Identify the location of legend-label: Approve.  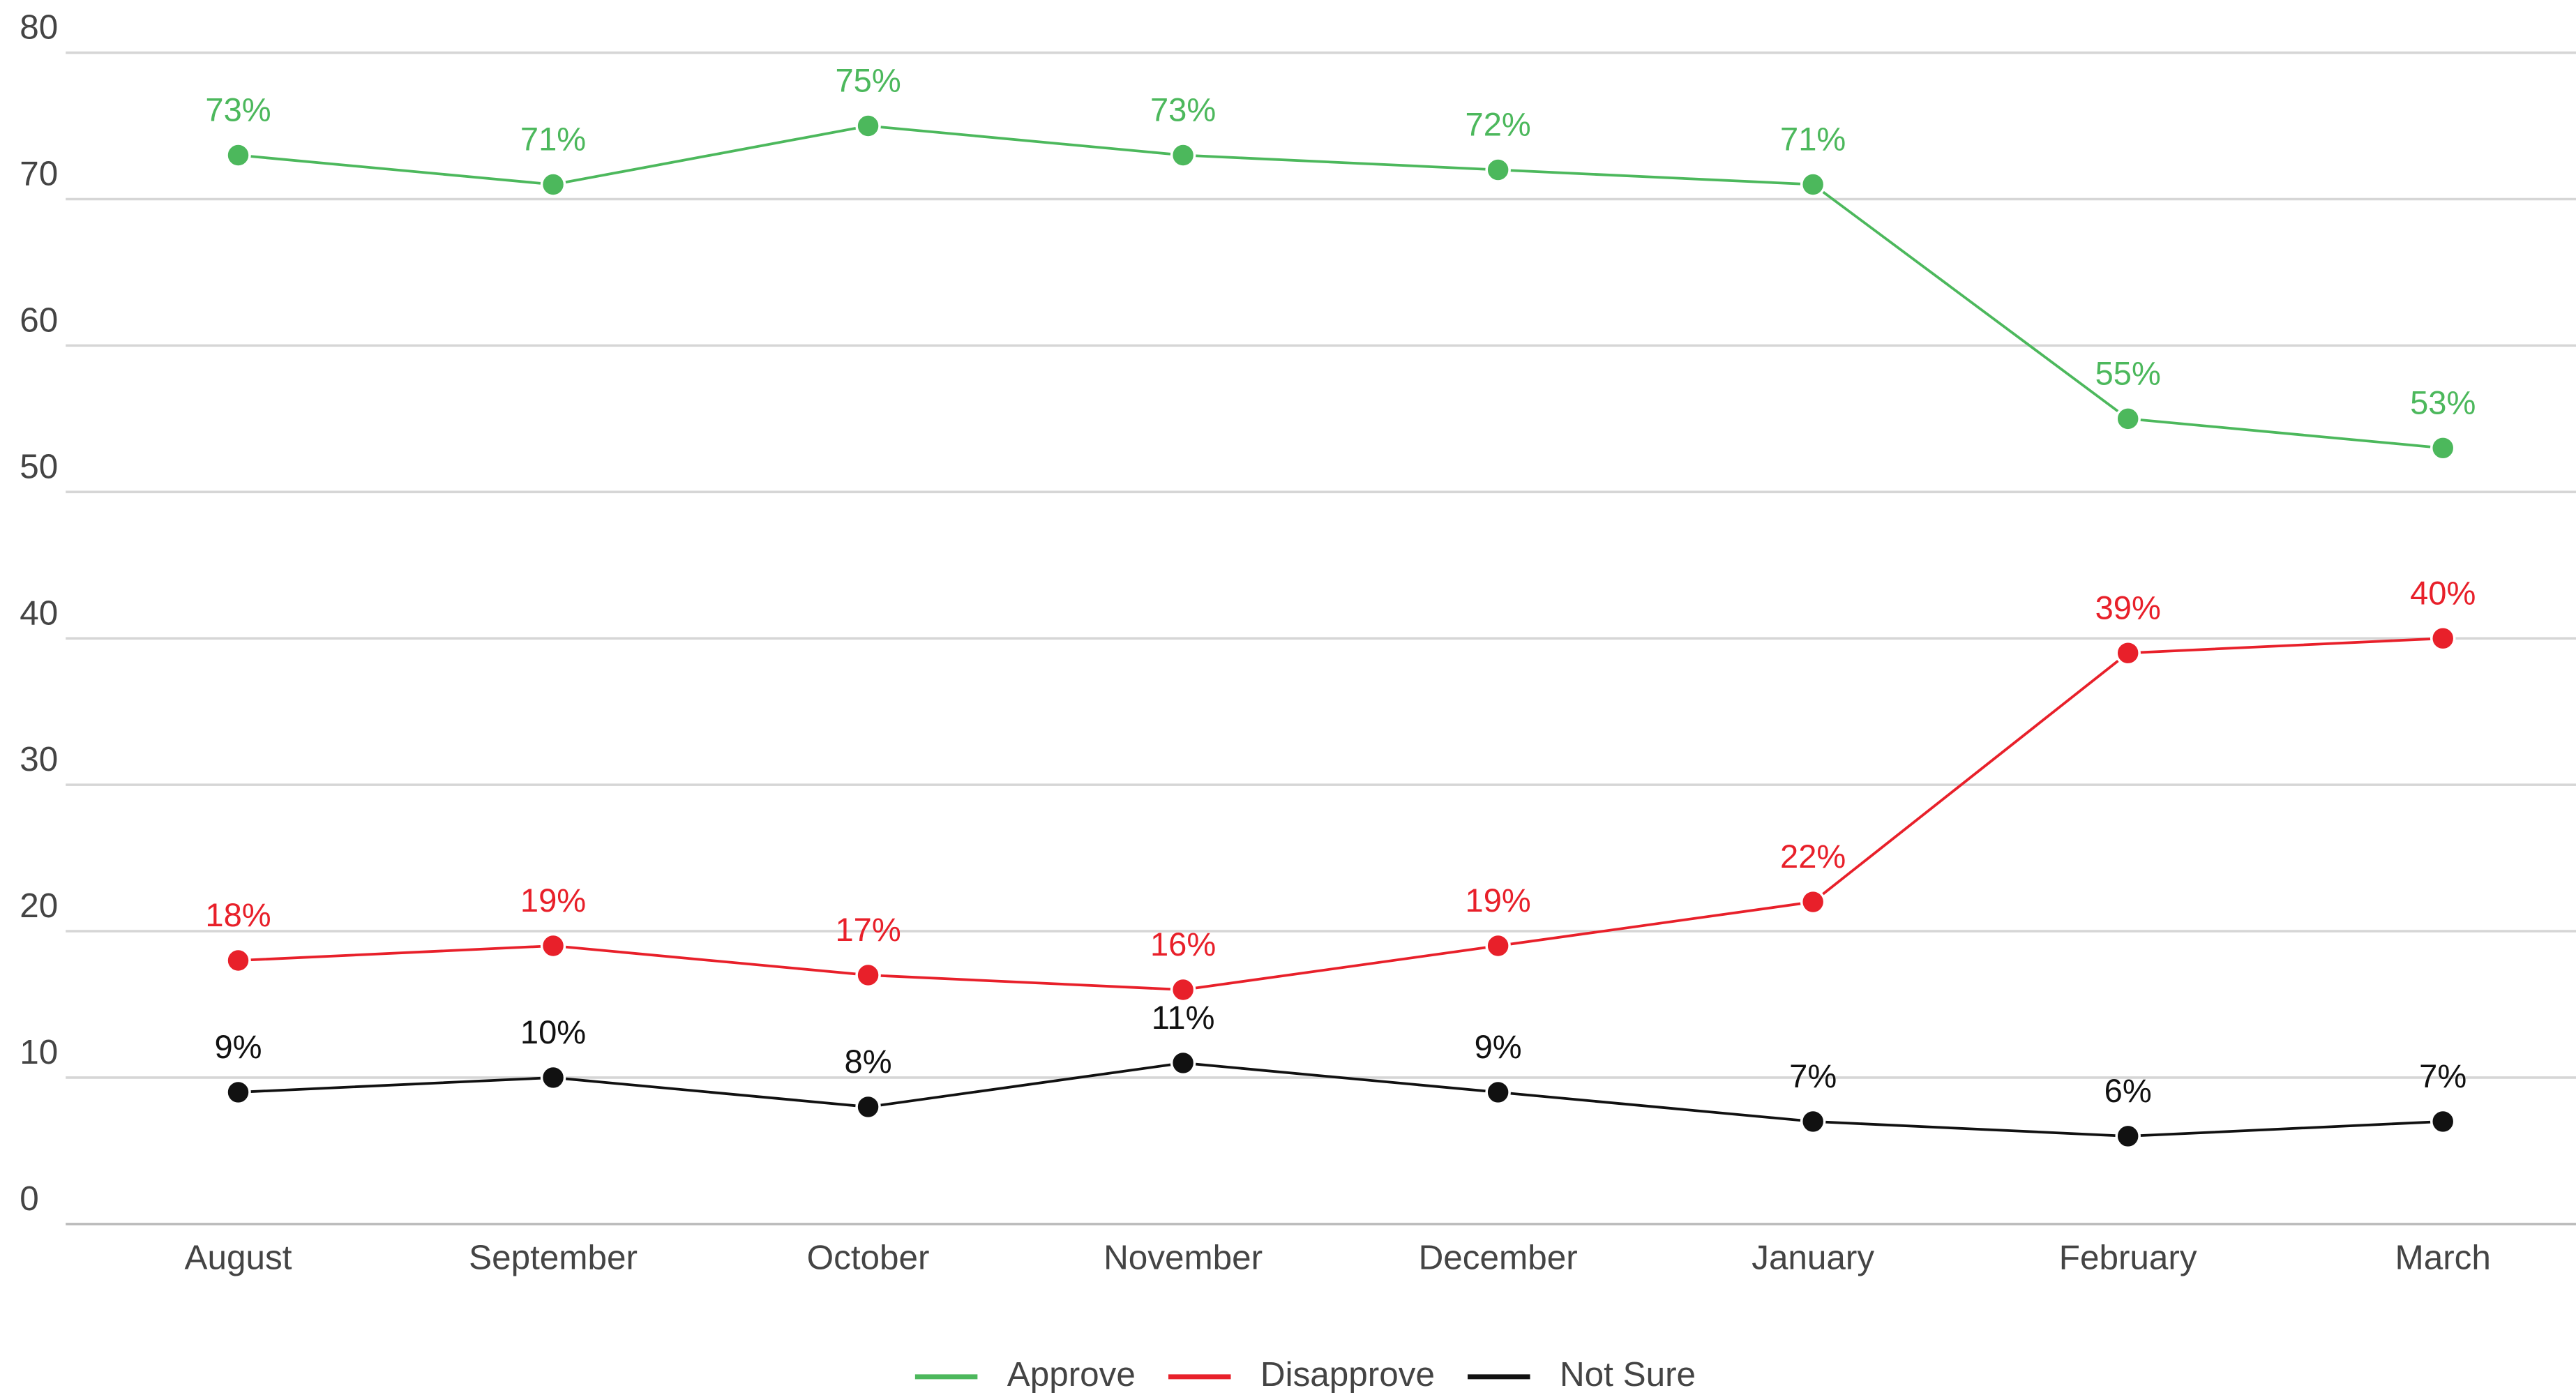
(1071, 1374).